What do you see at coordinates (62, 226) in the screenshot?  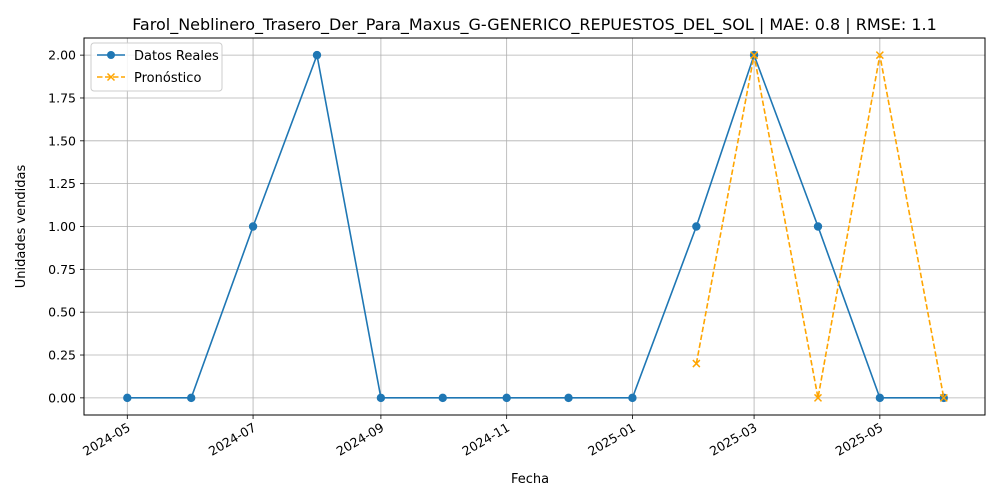 I see `y-tick-label: 1.00` at bounding box center [62, 226].